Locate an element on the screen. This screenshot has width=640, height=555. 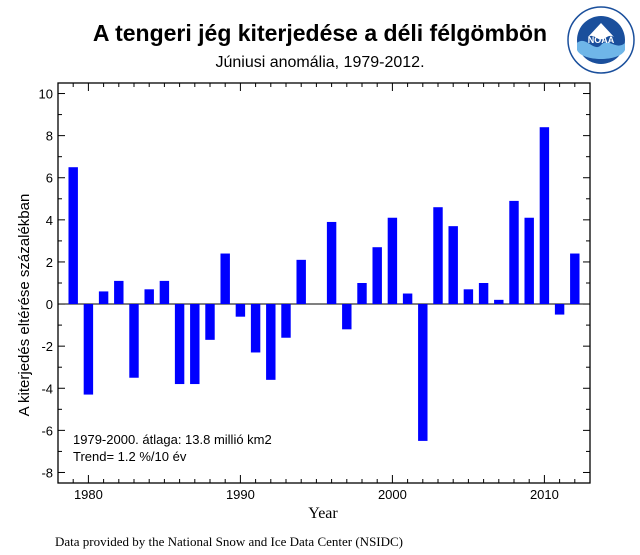
bar-1984 is located at coordinates (149, 297).